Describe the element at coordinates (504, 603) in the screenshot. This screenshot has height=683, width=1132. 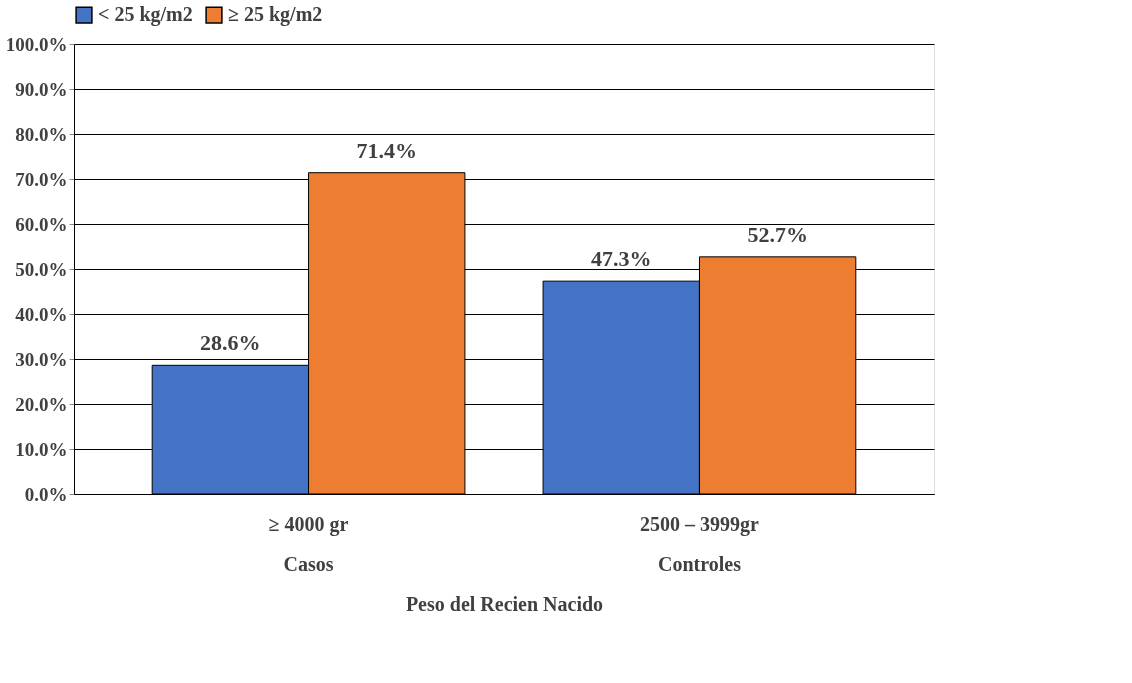
I see `x-axis-title: Peso del Recien Nacido` at that location.